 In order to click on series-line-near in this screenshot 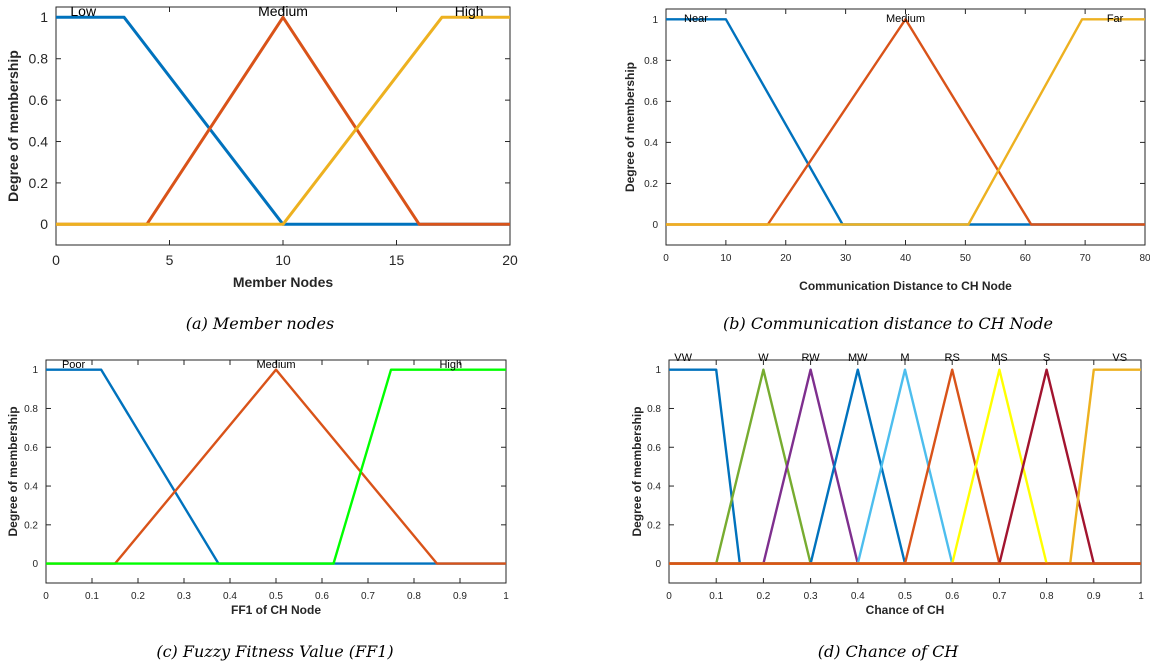, I will do `click(905, 122)`.